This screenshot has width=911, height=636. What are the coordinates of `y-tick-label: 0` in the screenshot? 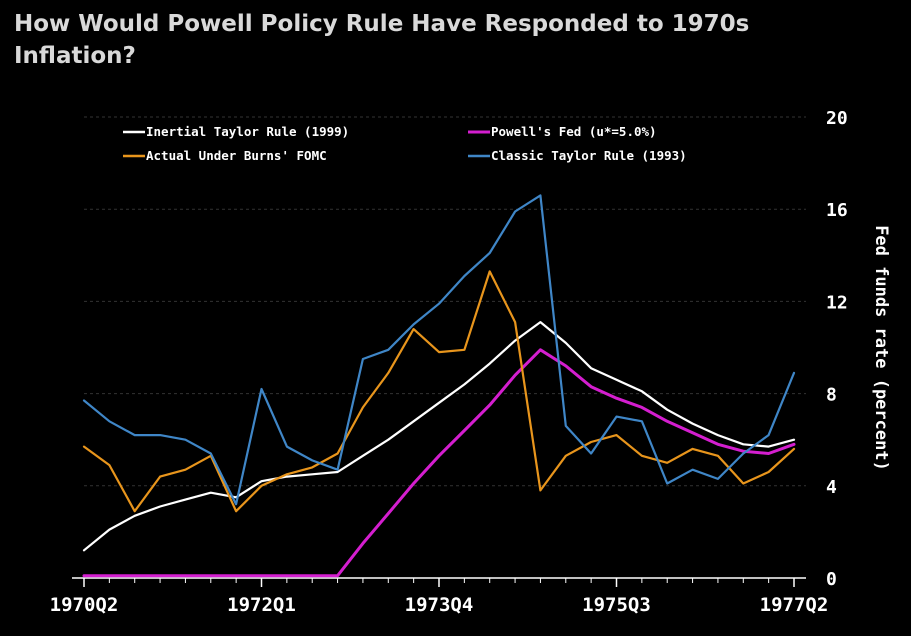 It's located at (831, 579).